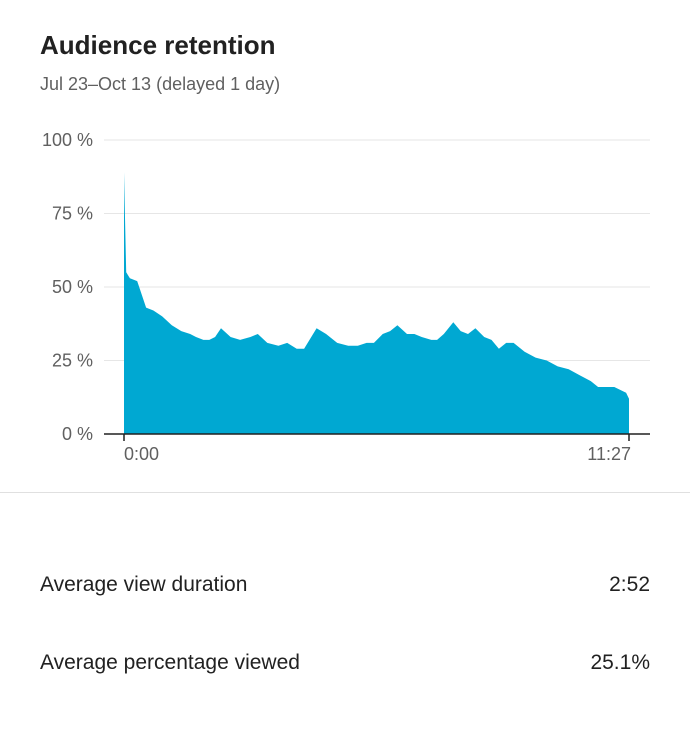 This screenshot has height=730, width=690. What do you see at coordinates (345, 663) in the screenshot?
I see `average-percentage-viewed-row: Average percentage viewed 25.1%` at bounding box center [345, 663].